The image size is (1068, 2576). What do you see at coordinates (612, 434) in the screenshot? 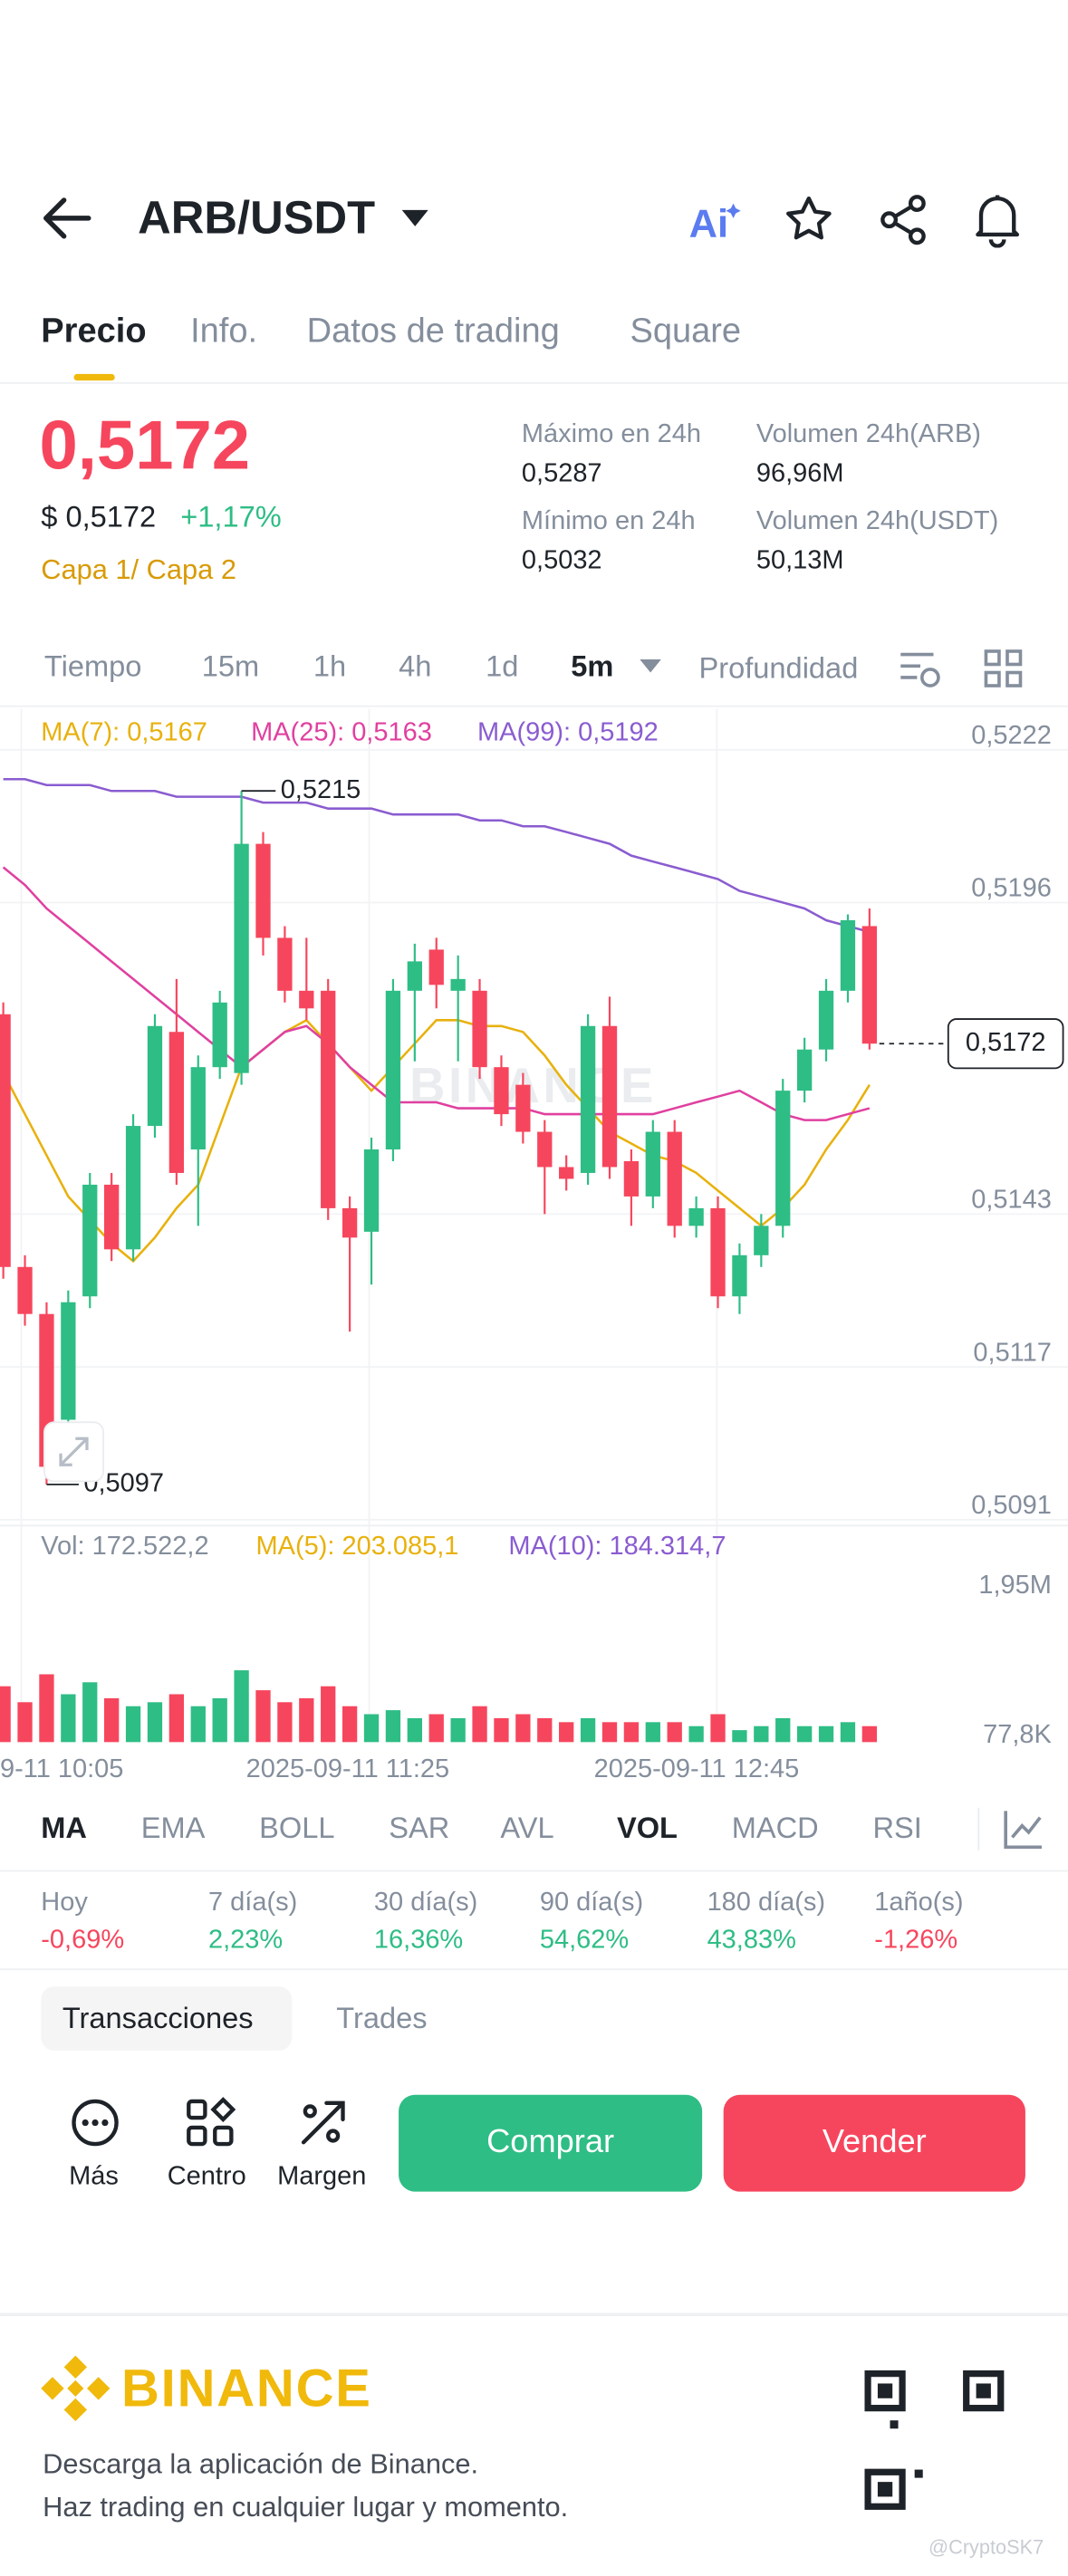
I see `stat-label: Máximo en 24h` at bounding box center [612, 434].